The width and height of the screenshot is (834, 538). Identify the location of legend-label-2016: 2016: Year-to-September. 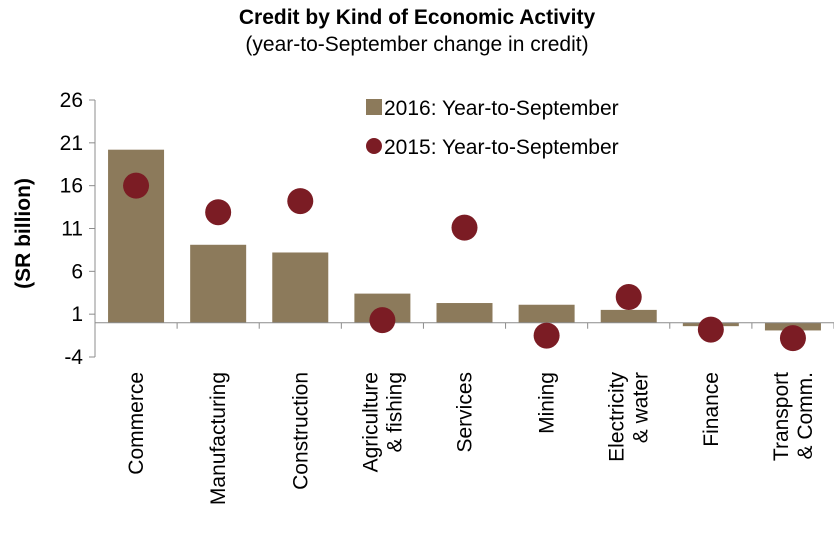
(501, 108).